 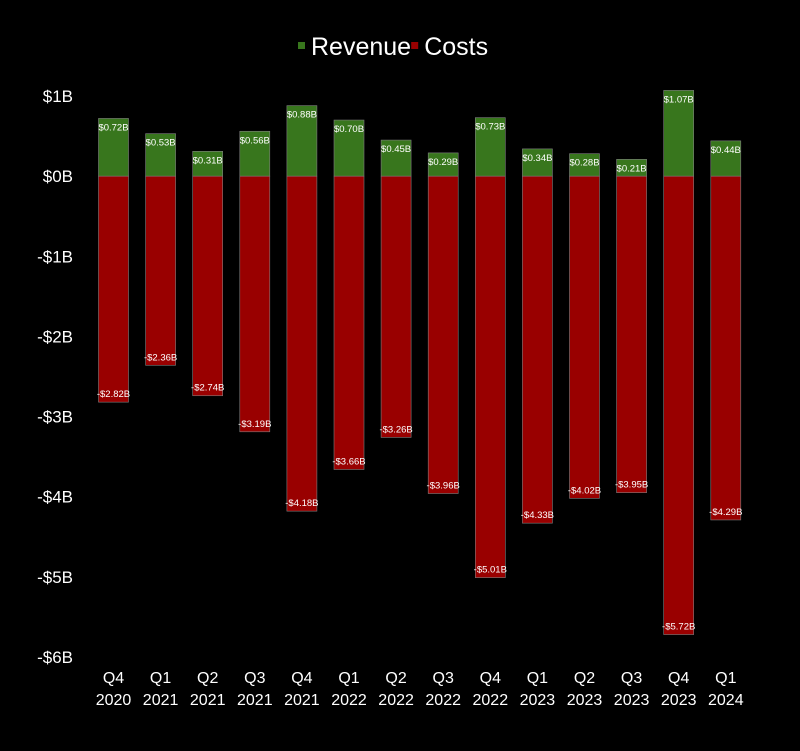 I want to click on y-tick-label: -$1B, so click(x=55, y=256).